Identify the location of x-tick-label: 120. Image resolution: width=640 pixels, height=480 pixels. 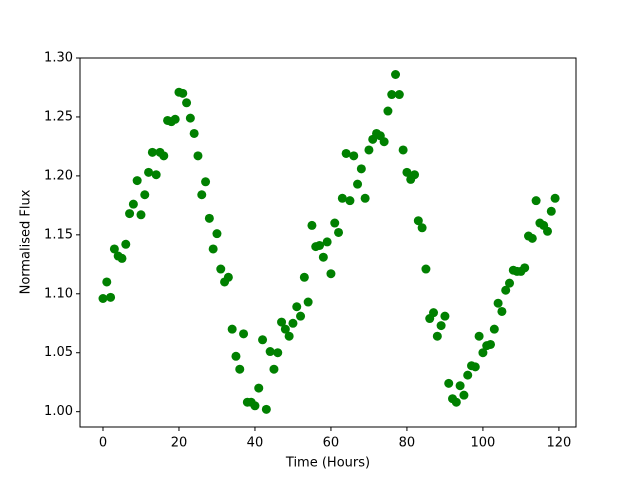
(558, 443).